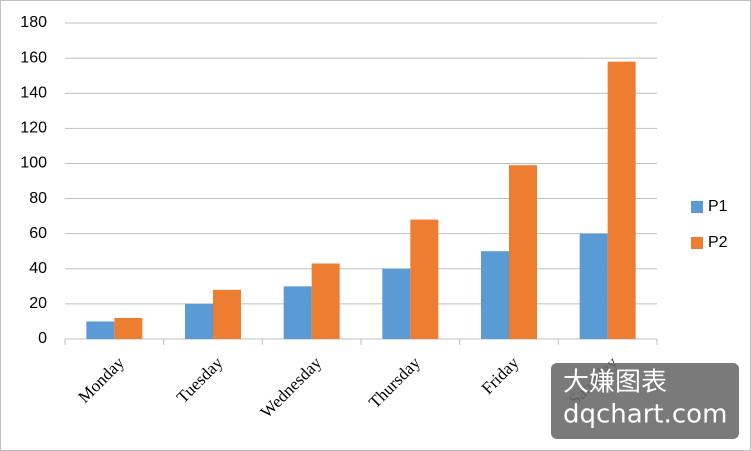  Describe the element at coordinates (38, 268) in the screenshot. I see `y-tick-label: 40` at that location.